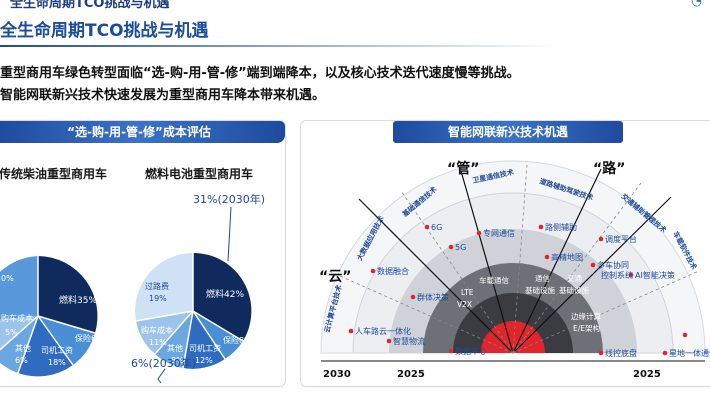 The height and width of the screenshot is (400, 710). Describe the element at coordinates (204, 360) in the screenshot. I see `fuelcell-label: 12%` at that location.